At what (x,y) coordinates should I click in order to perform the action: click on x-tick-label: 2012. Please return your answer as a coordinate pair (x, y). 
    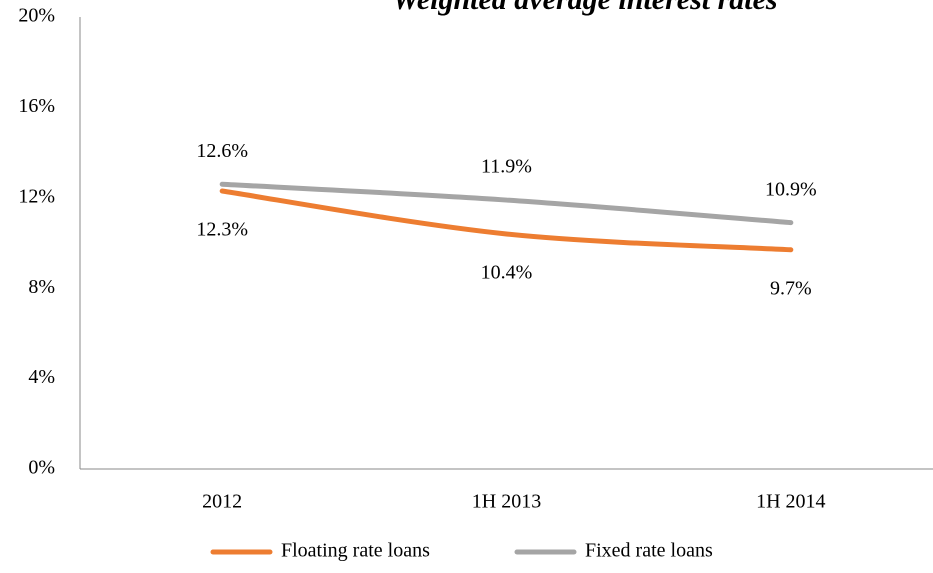
    Looking at the image, I should click on (222, 502).